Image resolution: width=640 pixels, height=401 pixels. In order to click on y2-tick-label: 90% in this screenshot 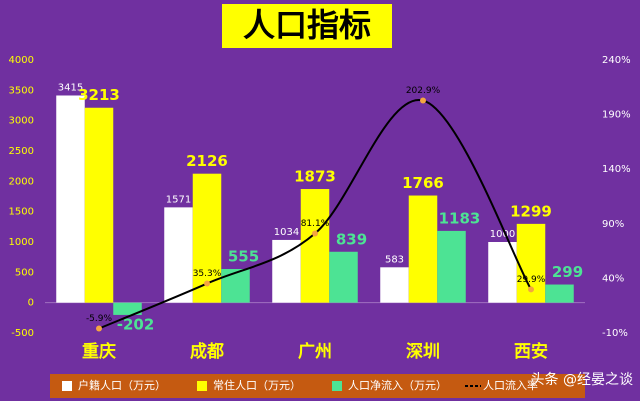, I will do `click(613, 224)`.